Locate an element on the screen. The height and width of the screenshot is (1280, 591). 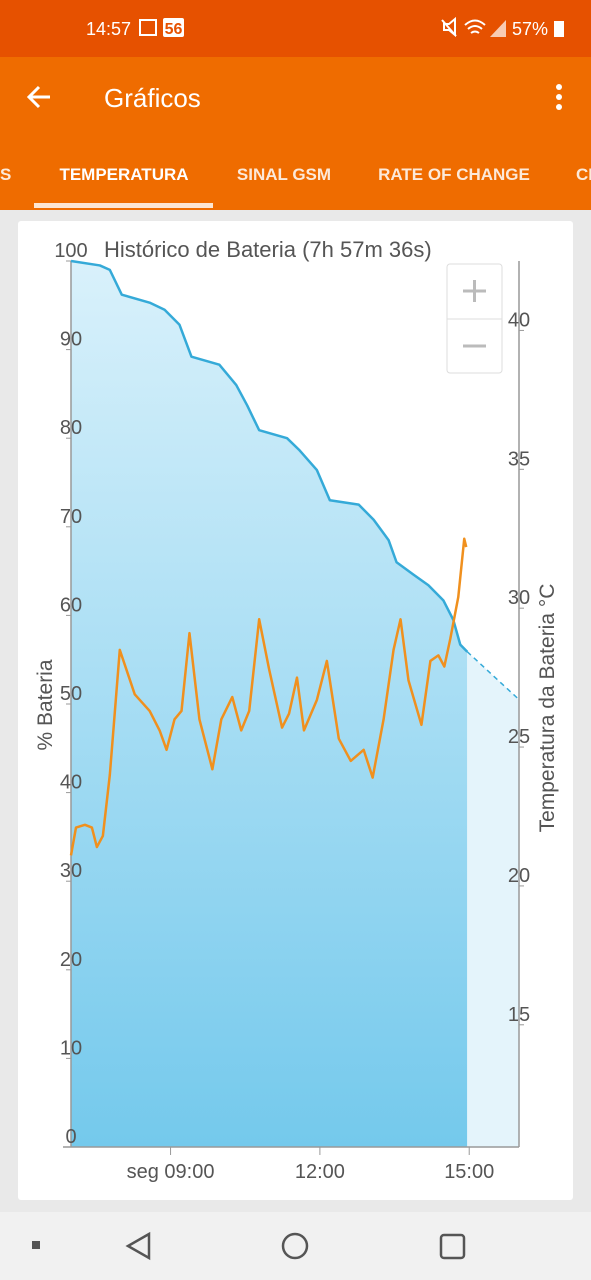
battery-icon is located at coordinates (559, 29).